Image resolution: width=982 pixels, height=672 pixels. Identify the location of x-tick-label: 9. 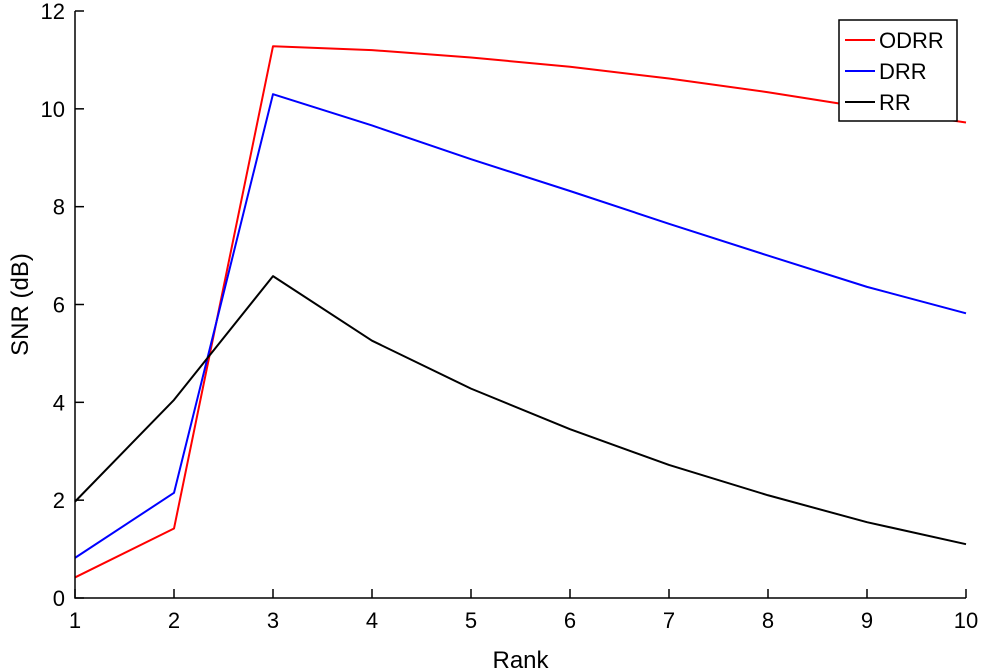
(867, 620).